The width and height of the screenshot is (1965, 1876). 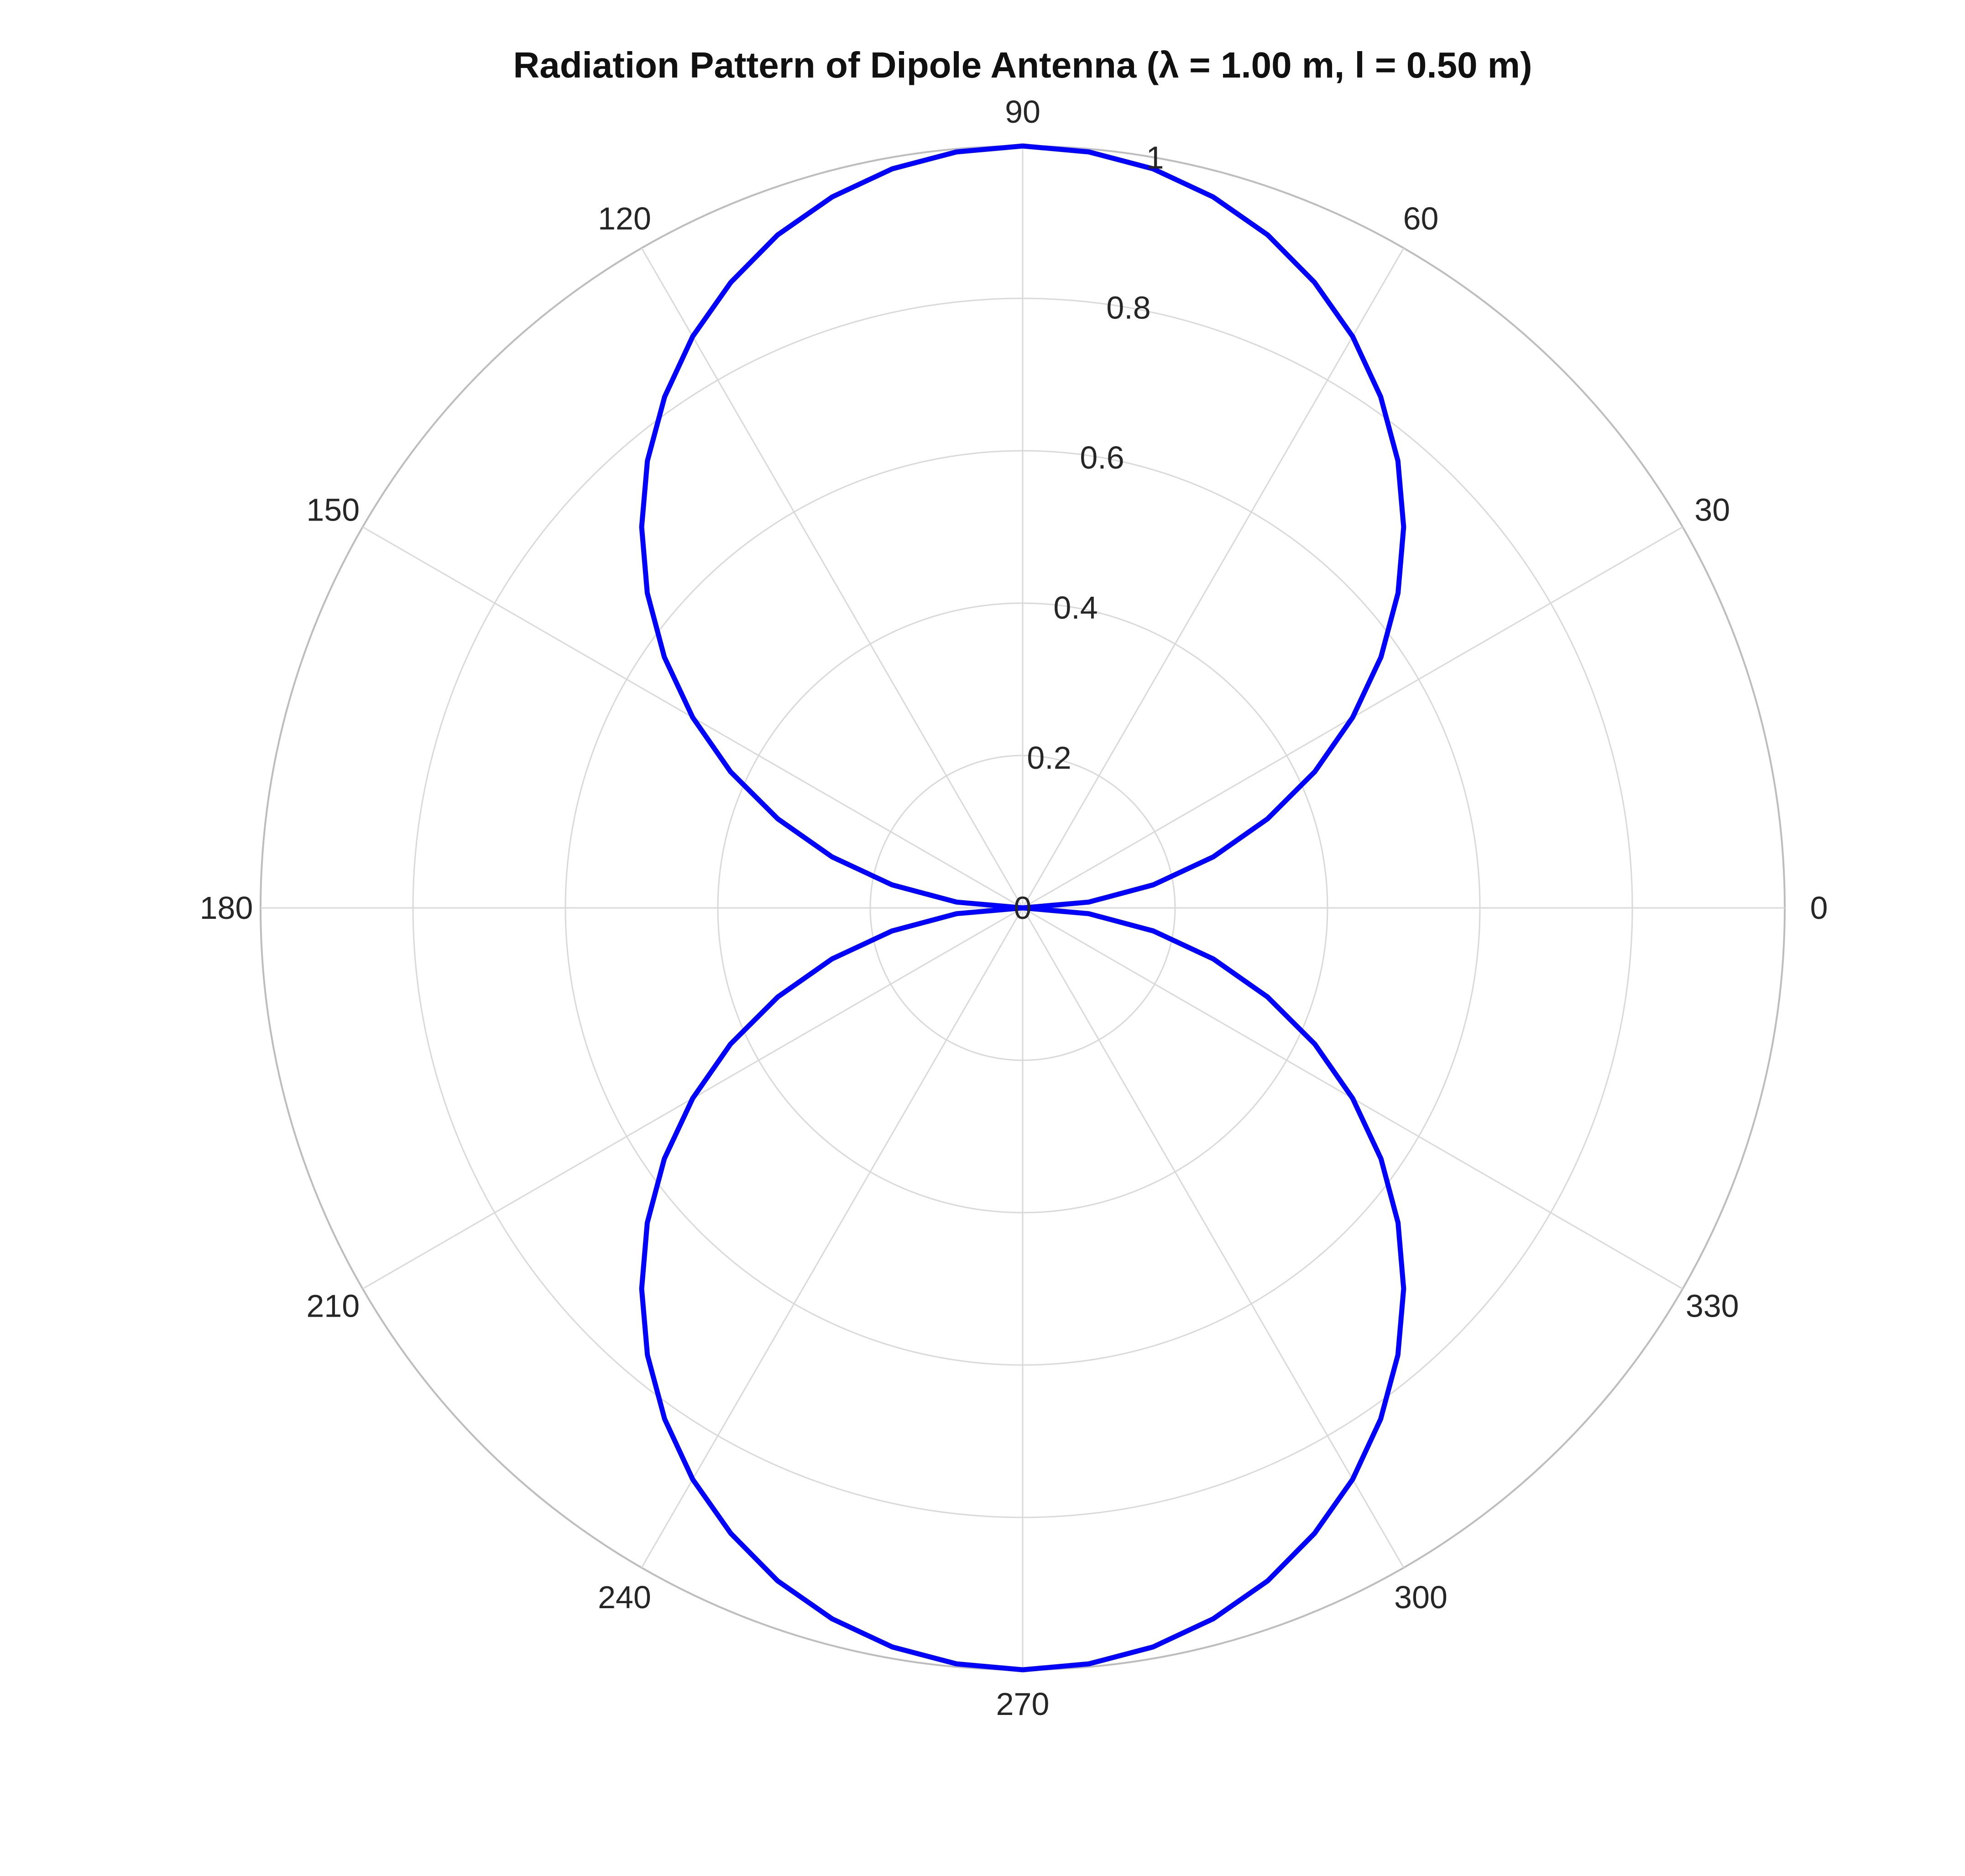 What do you see at coordinates (333, 510) in the screenshot?
I see `angle-tick-label: 150` at bounding box center [333, 510].